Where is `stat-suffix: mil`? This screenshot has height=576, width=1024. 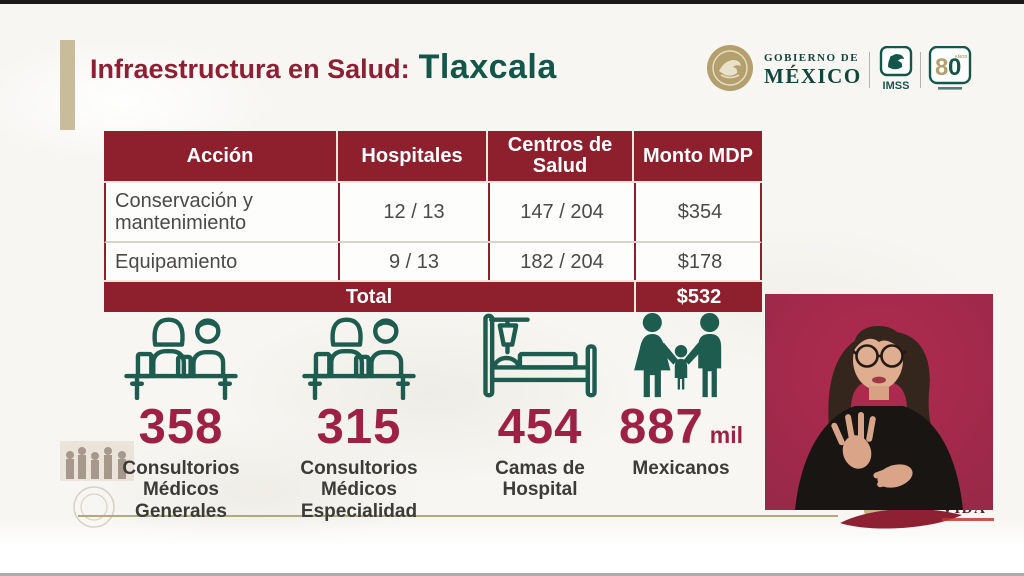
stat-suffix: mil is located at coordinates (726, 435).